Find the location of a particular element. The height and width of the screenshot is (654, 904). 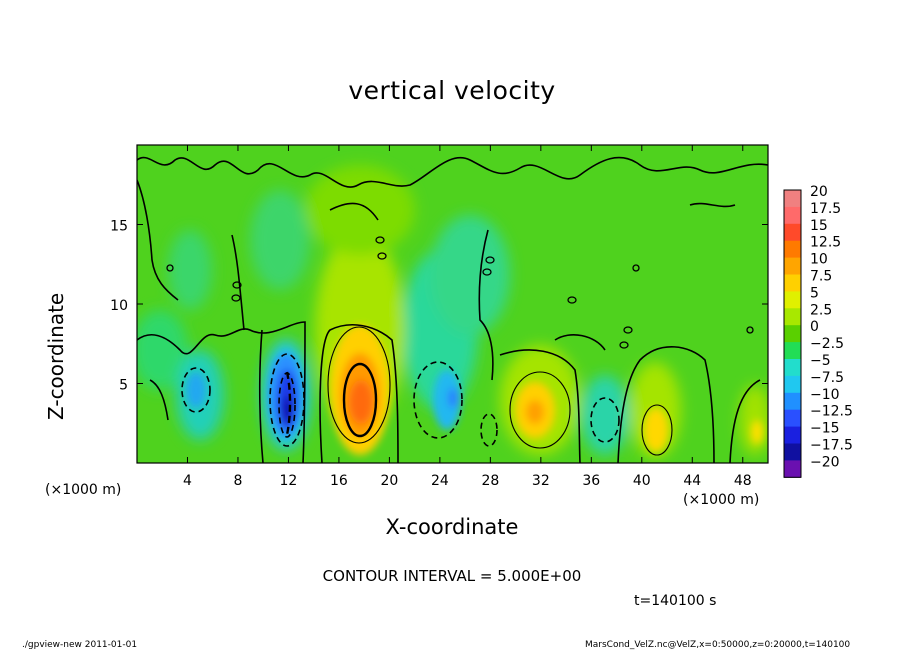

contour-interval-note: CONTOUR INTERVAL = 5.000E+00 is located at coordinates (452, 576).